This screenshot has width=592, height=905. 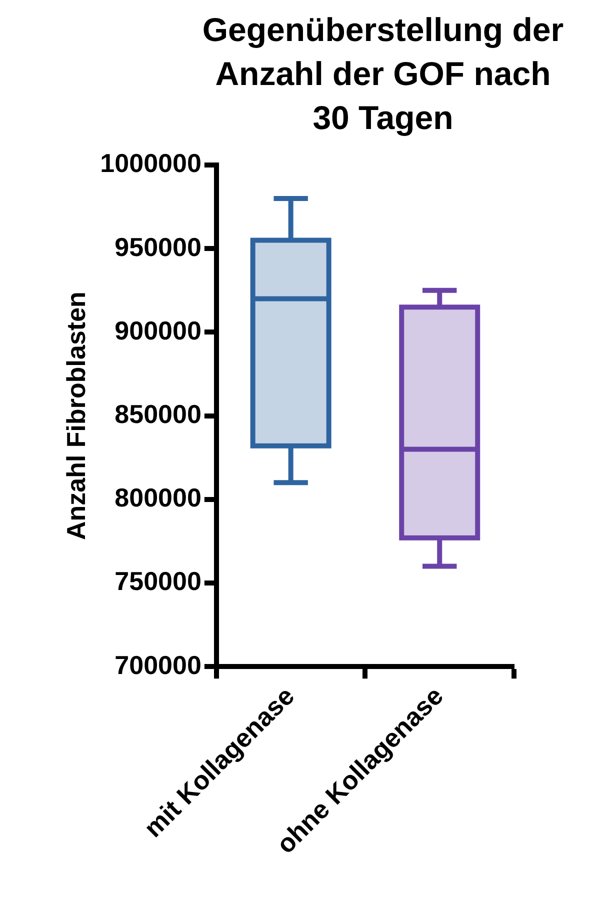 What do you see at coordinates (158, 665) in the screenshot?
I see `y-tick-label: 700000` at bounding box center [158, 665].